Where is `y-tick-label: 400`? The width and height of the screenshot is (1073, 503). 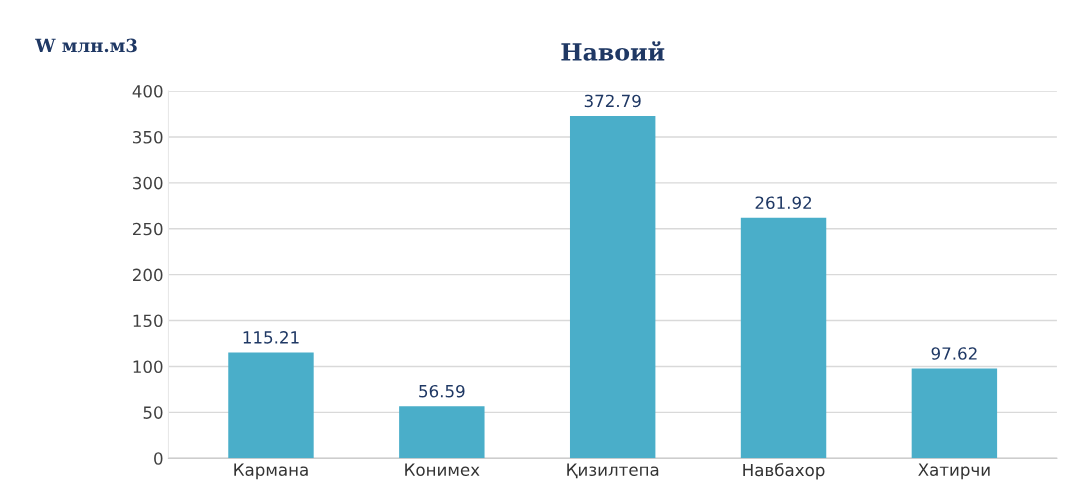 y-tick-label: 400 is located at coordinates (147, 91).